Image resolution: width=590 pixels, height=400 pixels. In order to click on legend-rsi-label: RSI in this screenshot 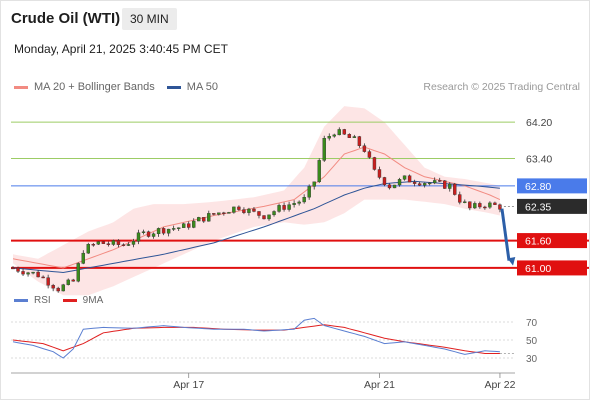, I will do `click(42, 300)`.